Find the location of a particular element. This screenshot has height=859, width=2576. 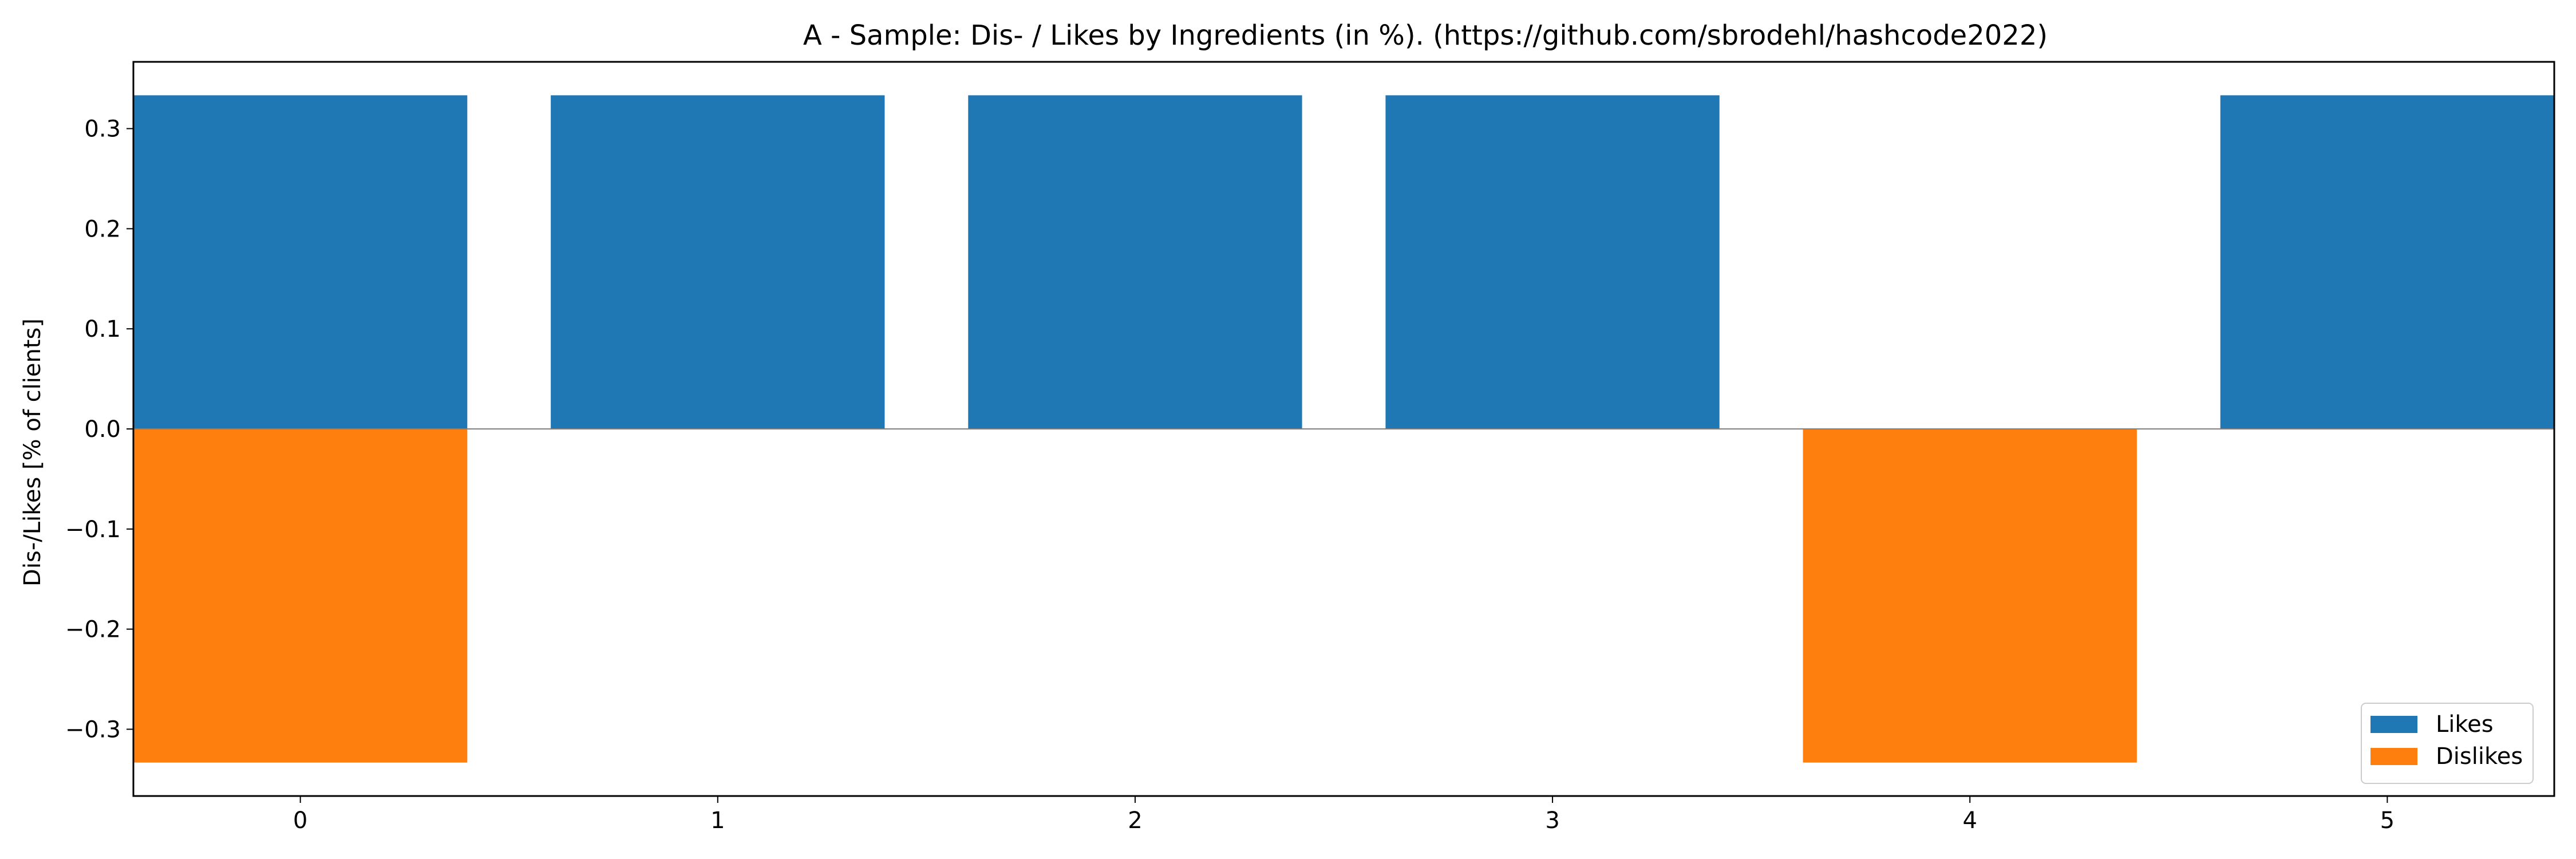

y-tick-label: 0.0 is located at coordinates (102, 429).